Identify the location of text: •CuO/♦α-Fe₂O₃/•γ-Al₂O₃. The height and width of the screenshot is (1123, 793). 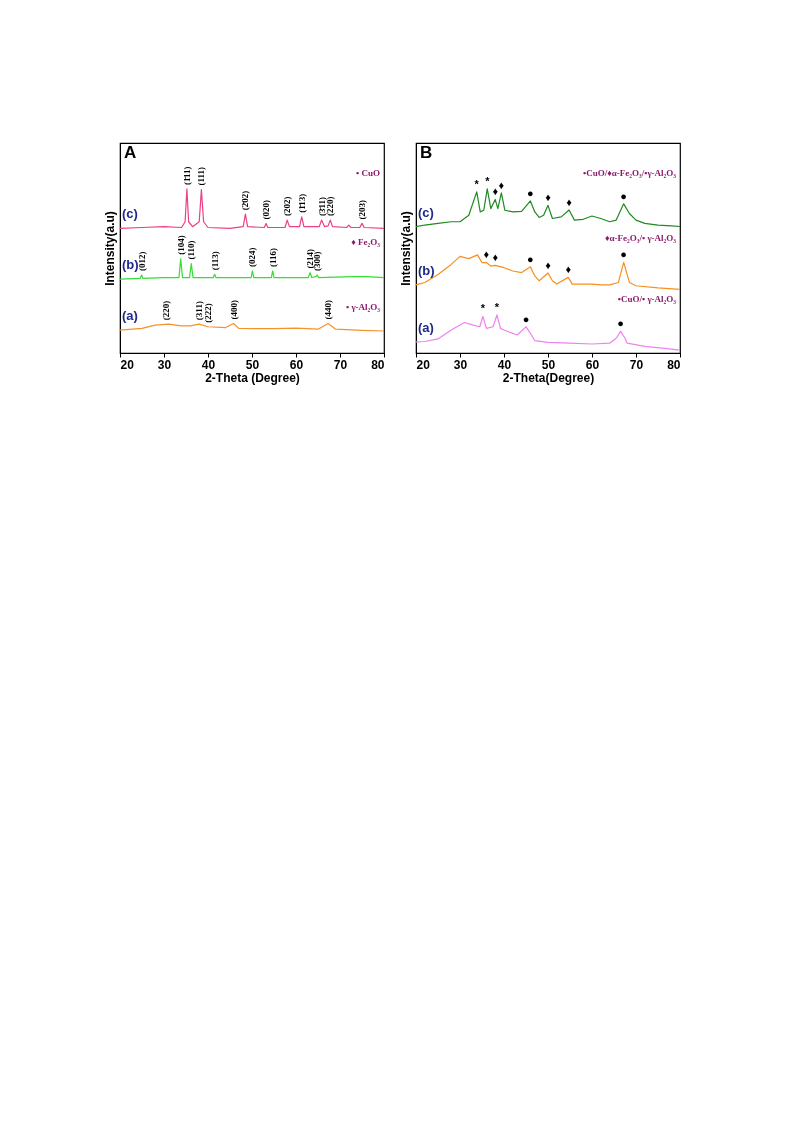
(630, 172).